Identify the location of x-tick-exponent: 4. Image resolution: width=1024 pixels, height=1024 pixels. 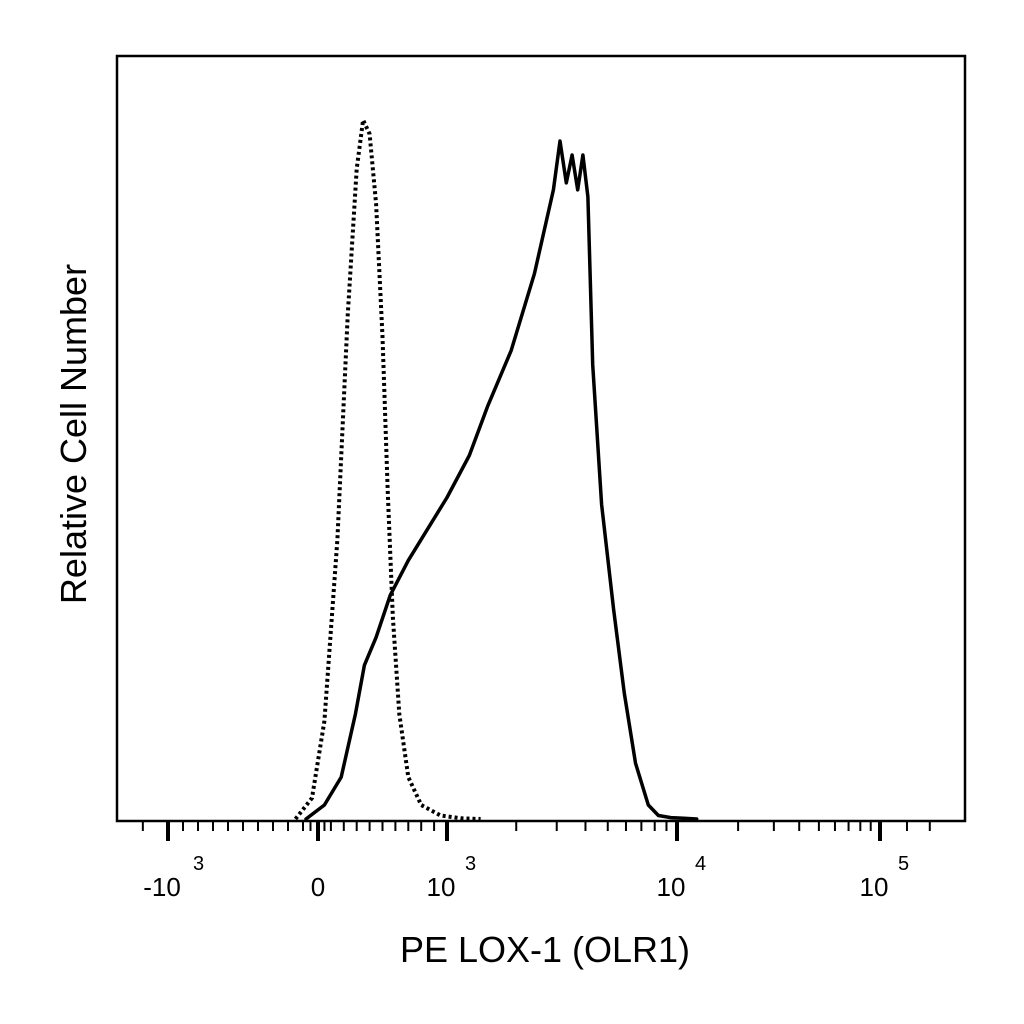
(700, 864).